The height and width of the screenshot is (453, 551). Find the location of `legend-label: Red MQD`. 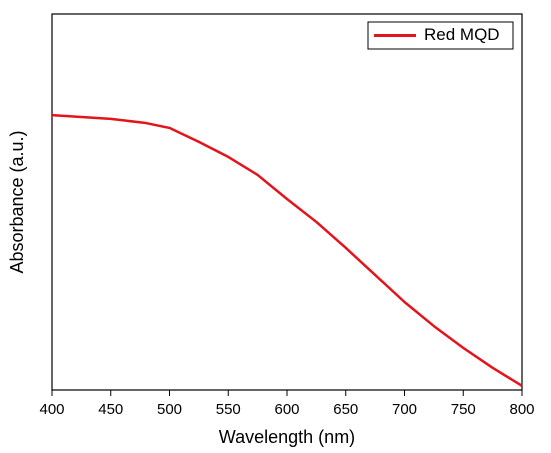

legend-label: Red MQD is located at coordinates (462, 34).